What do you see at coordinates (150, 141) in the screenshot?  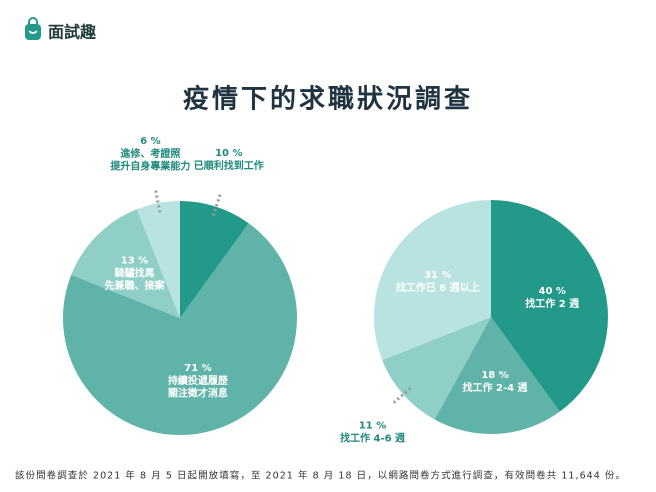 I see `value-label: 6 %` at bounding box center [150, 141].